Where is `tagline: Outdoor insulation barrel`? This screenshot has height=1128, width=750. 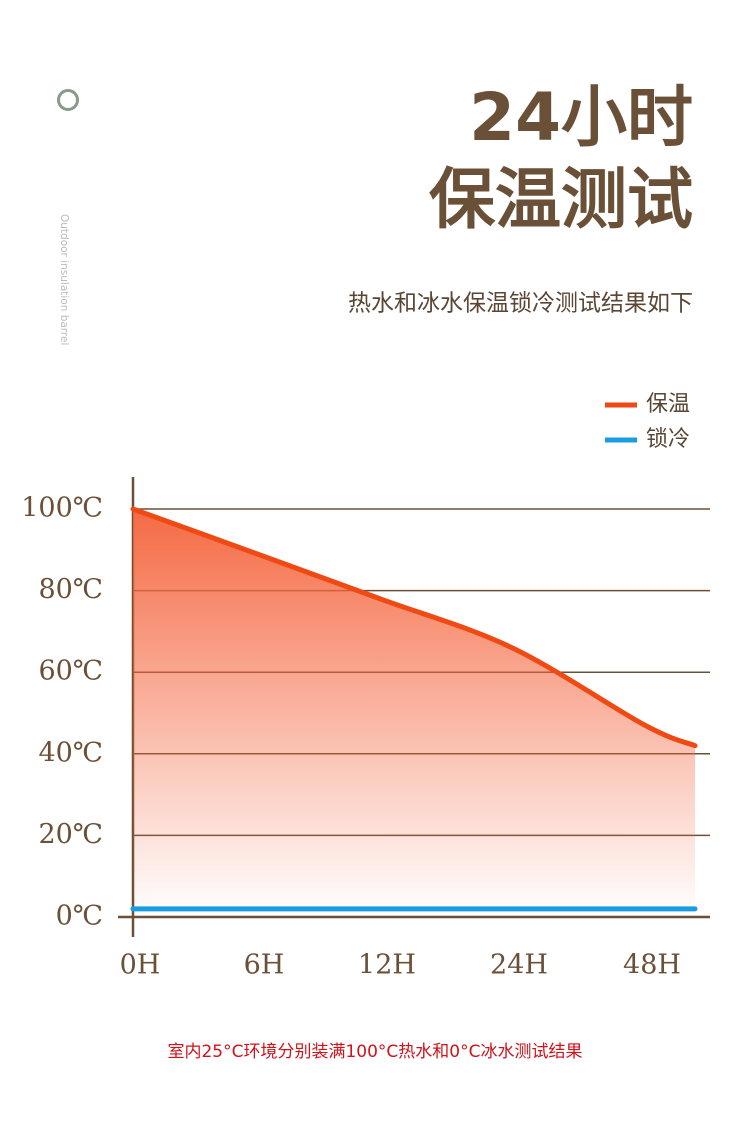 tagline: Outdoor insulation barrel is located at coordinates (64, 279).